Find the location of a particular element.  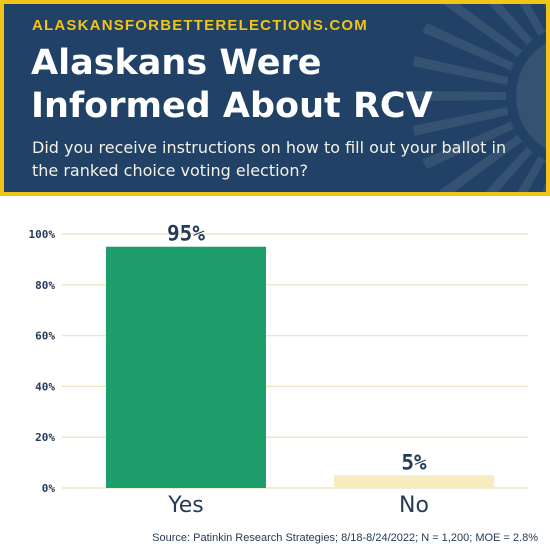

y-tick-label: 60% is located at coordinates (45, 336).